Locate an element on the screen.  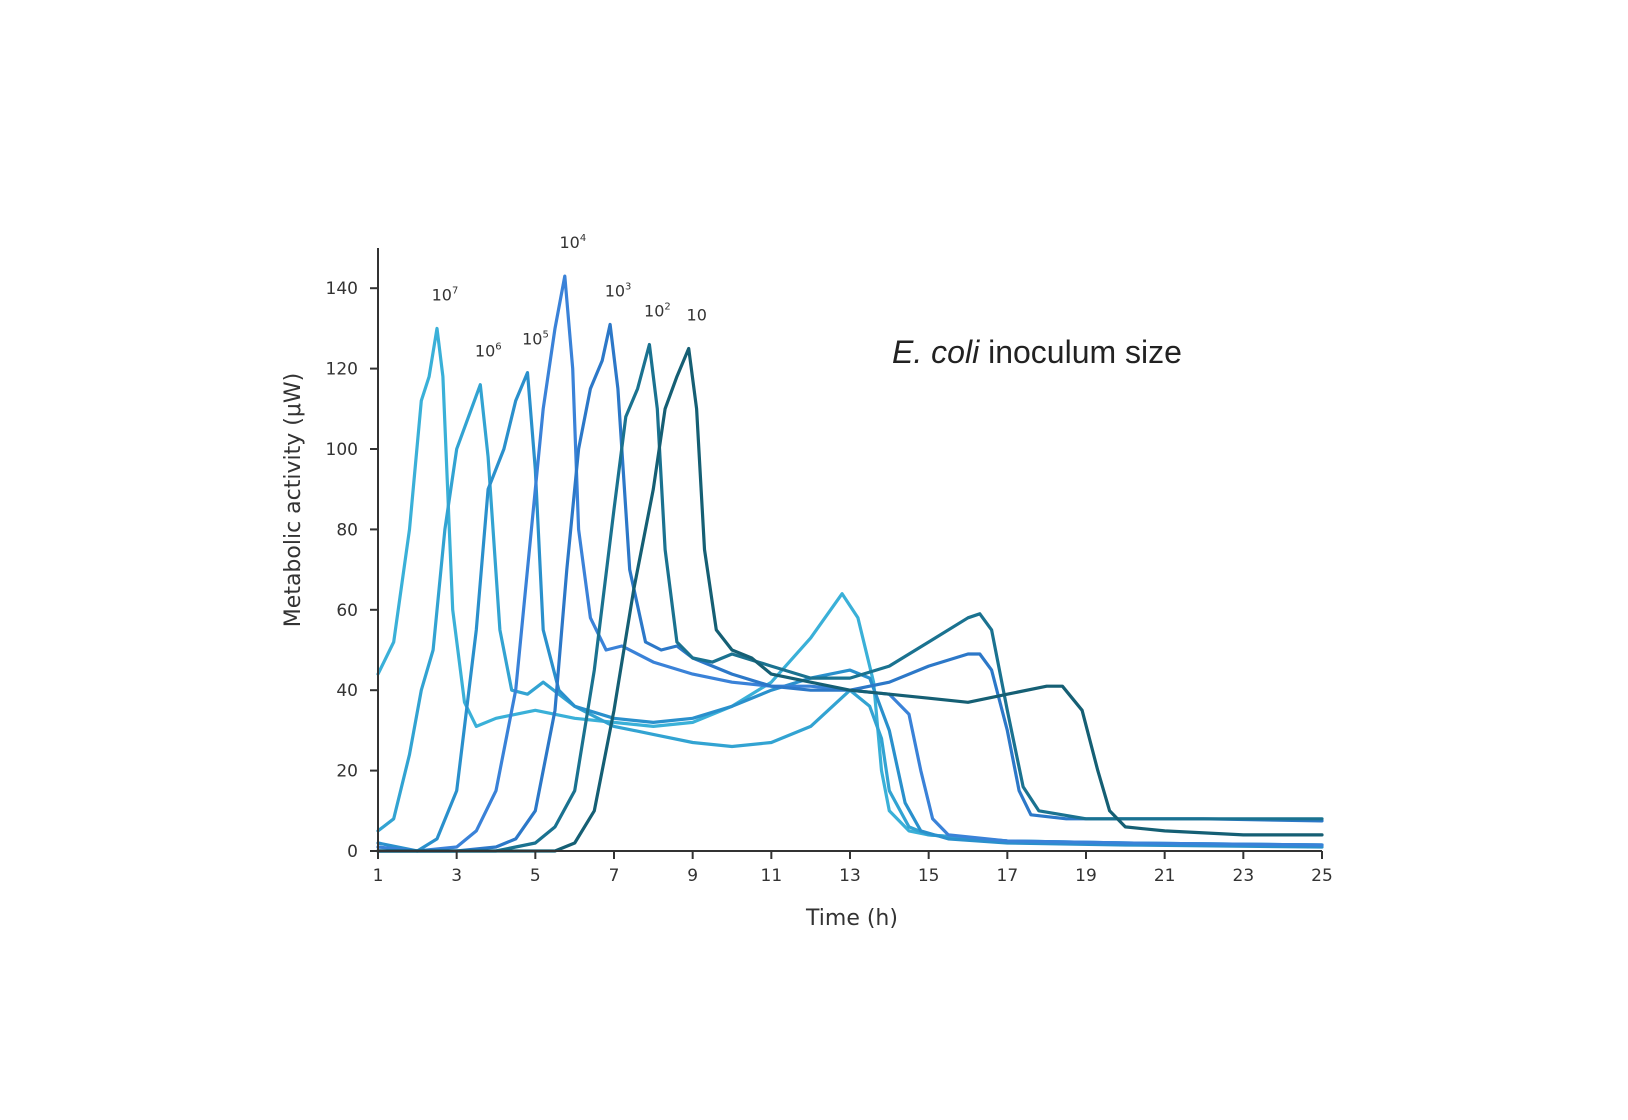
series-label-102: 102 is located at coordinates (657, 310).